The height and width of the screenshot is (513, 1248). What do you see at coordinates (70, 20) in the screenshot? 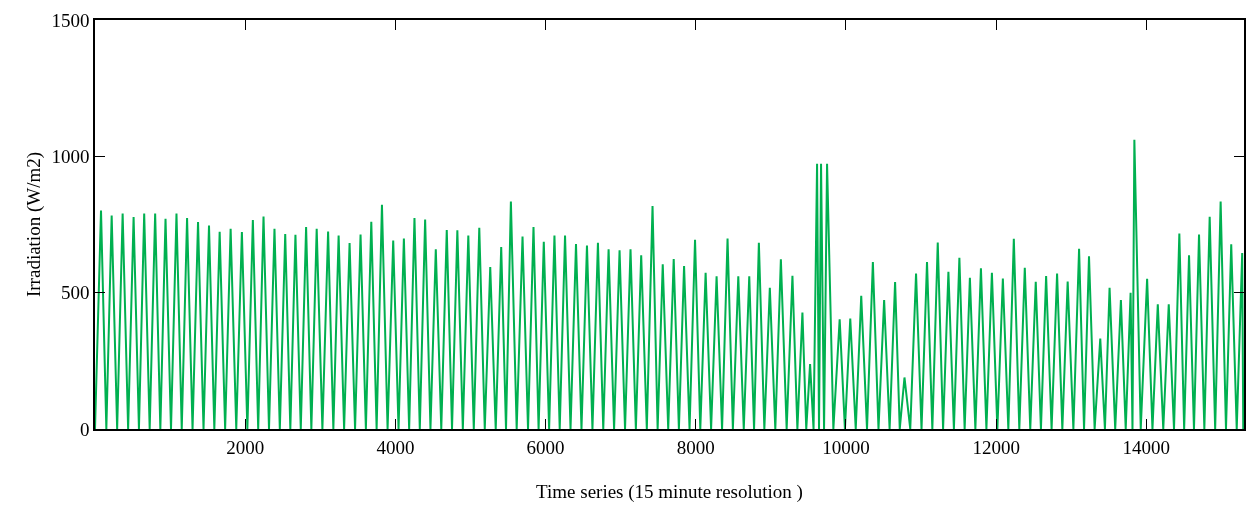
I see `y-tick-label: 1500` at bounding box center [70, 20].